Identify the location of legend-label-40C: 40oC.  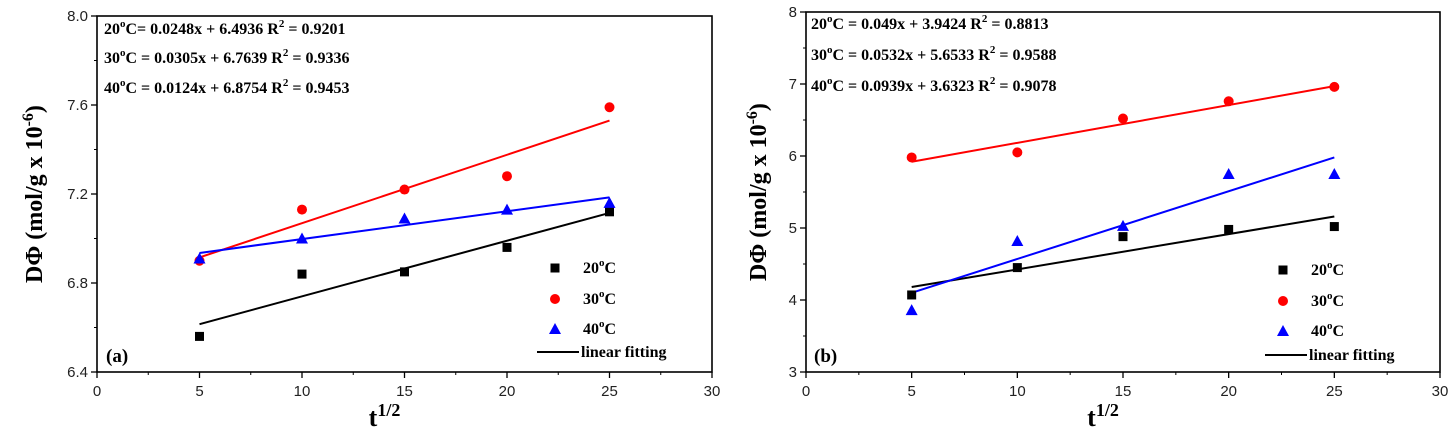
(1327, 330).